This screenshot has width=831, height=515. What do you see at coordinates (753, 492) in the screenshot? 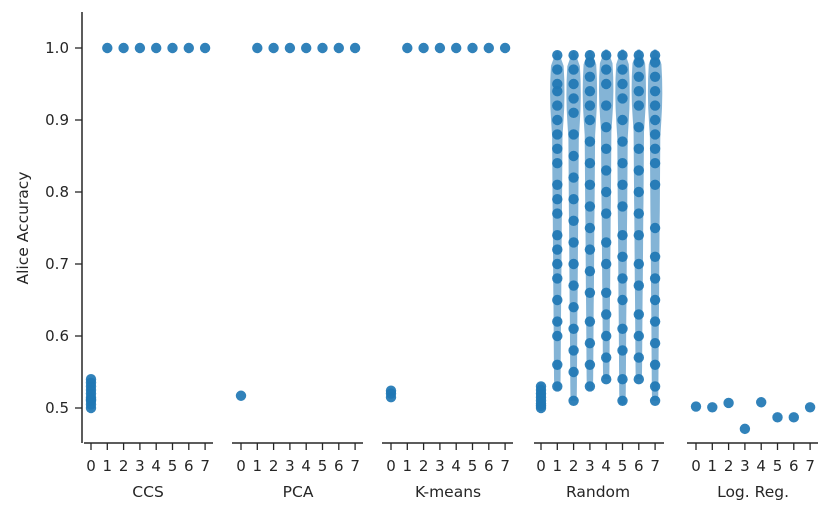
I see `panel-label: Log. Reg.` at bounding box center [753, 492].